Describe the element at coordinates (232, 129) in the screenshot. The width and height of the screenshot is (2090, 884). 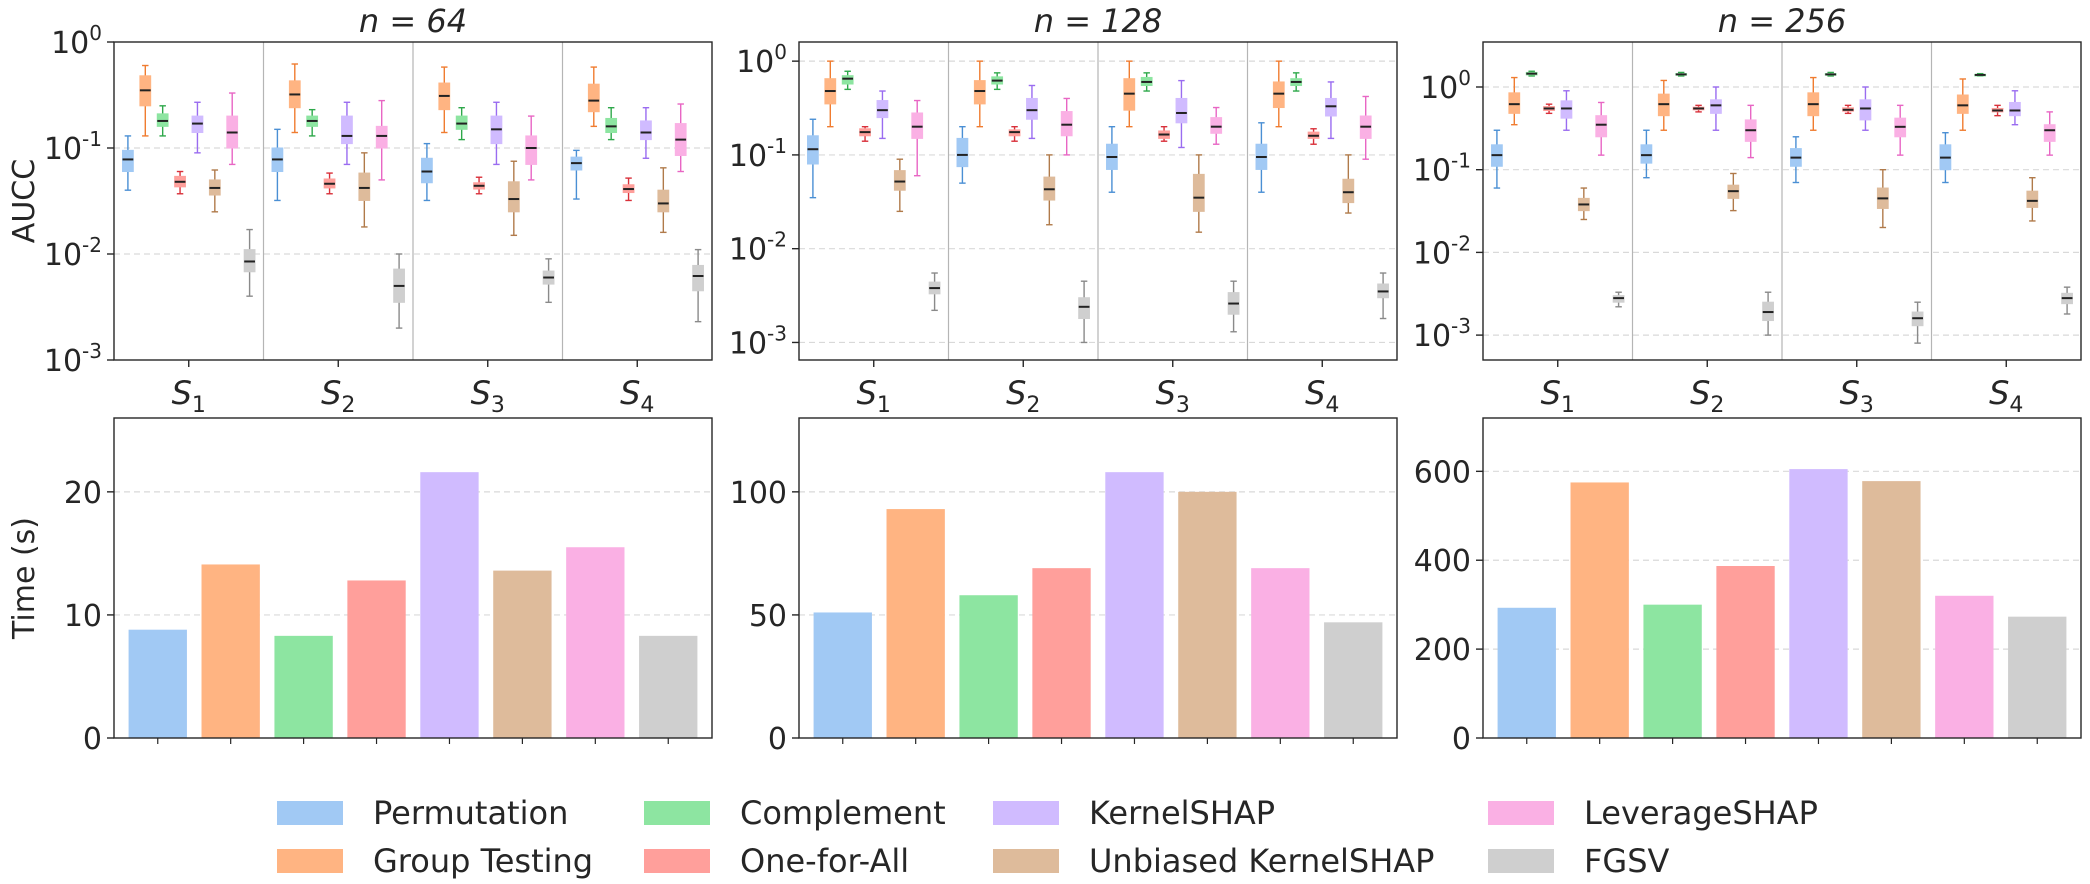
I see `box-leverageshap-s1` at that location.